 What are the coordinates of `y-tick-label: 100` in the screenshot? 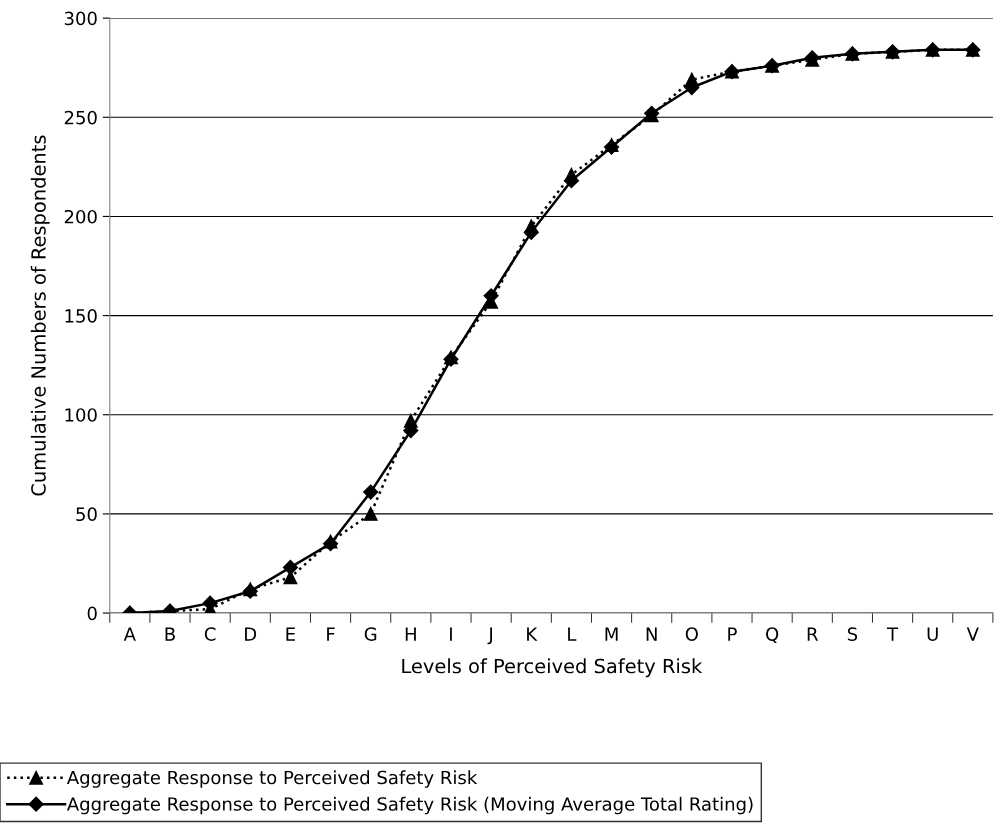 It's located at (81, 415).